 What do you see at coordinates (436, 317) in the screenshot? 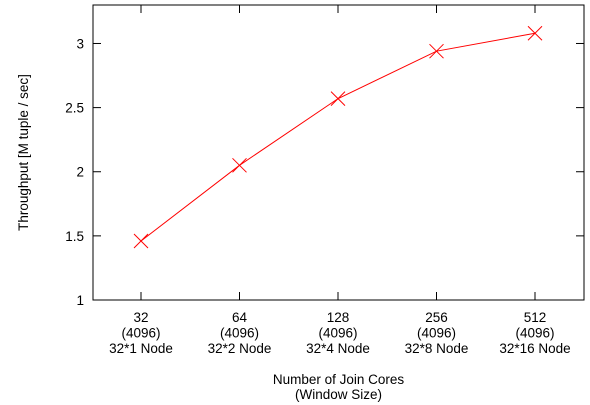
I see `x-tick-label-line: 256` at bounding box center [436, 317].